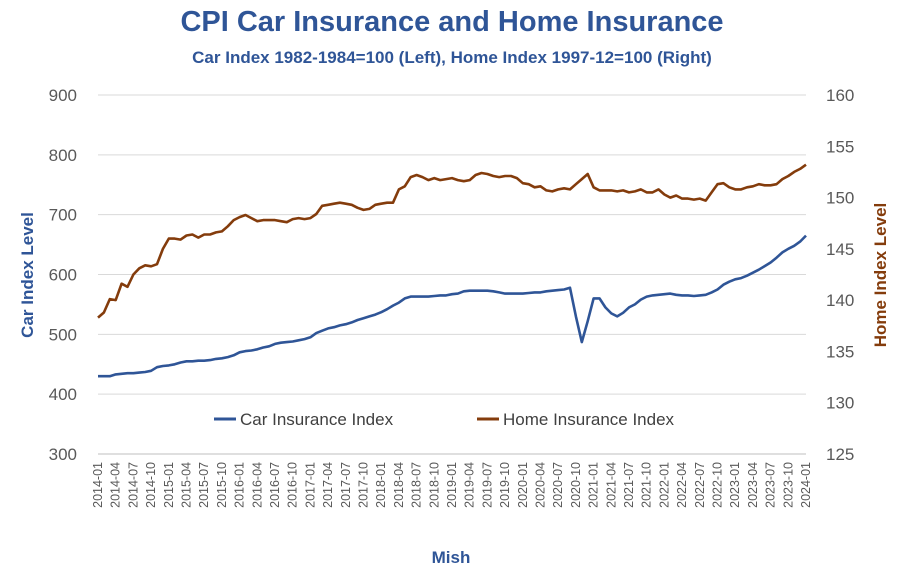  What do you see at coordinates (63, 95) in the screenshot?
I see `left-tick-label: 900` at bounding box center [63, 95].